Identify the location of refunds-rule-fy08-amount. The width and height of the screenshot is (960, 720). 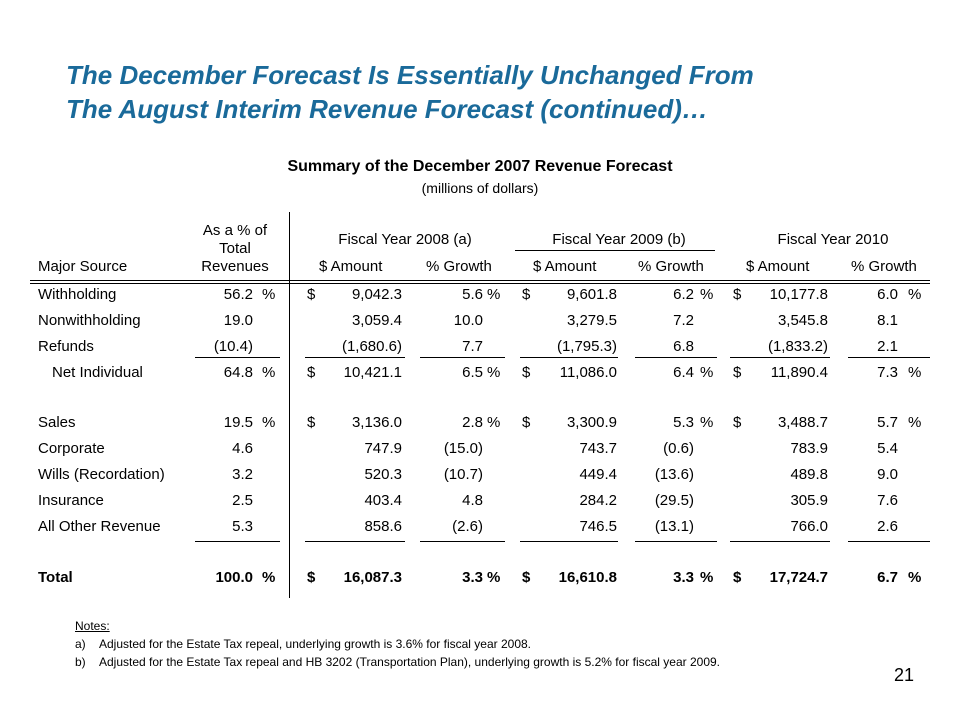
(355, 357).